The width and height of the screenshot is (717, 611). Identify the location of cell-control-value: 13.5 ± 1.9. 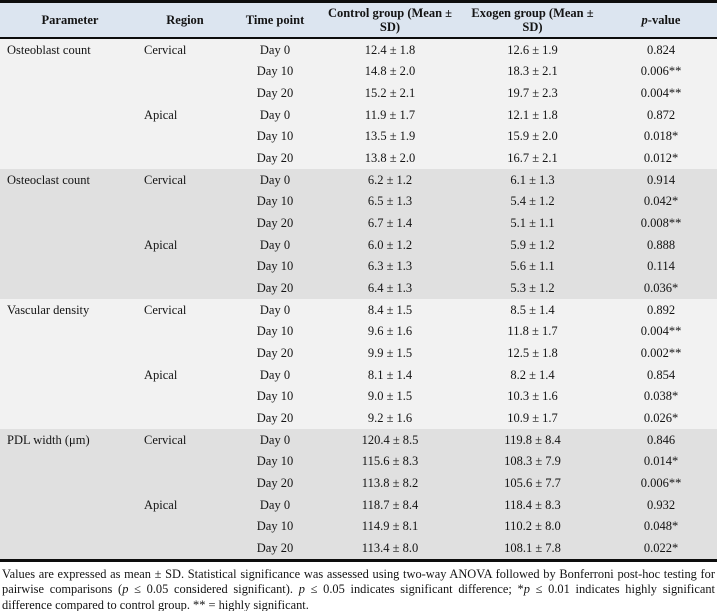
(390, 136).